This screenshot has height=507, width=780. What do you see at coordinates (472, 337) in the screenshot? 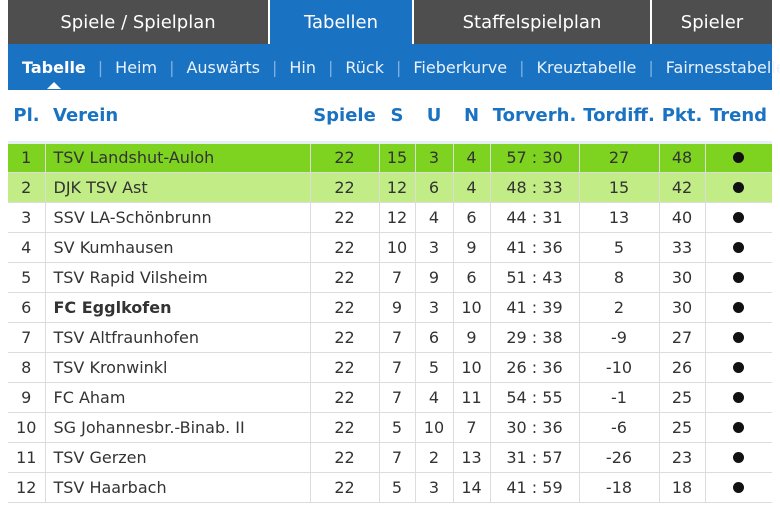
I see `cell-n: 9` at bounding box center [472, 337].